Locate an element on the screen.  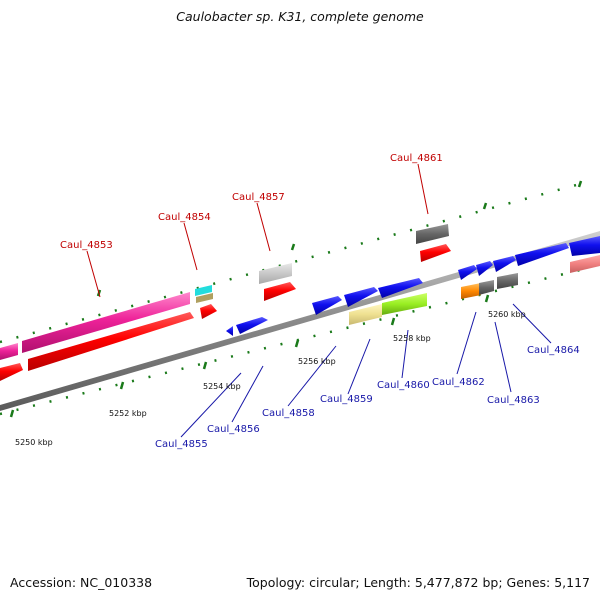
scale-label: 5254 kbp is located at coordinates (222, 386).